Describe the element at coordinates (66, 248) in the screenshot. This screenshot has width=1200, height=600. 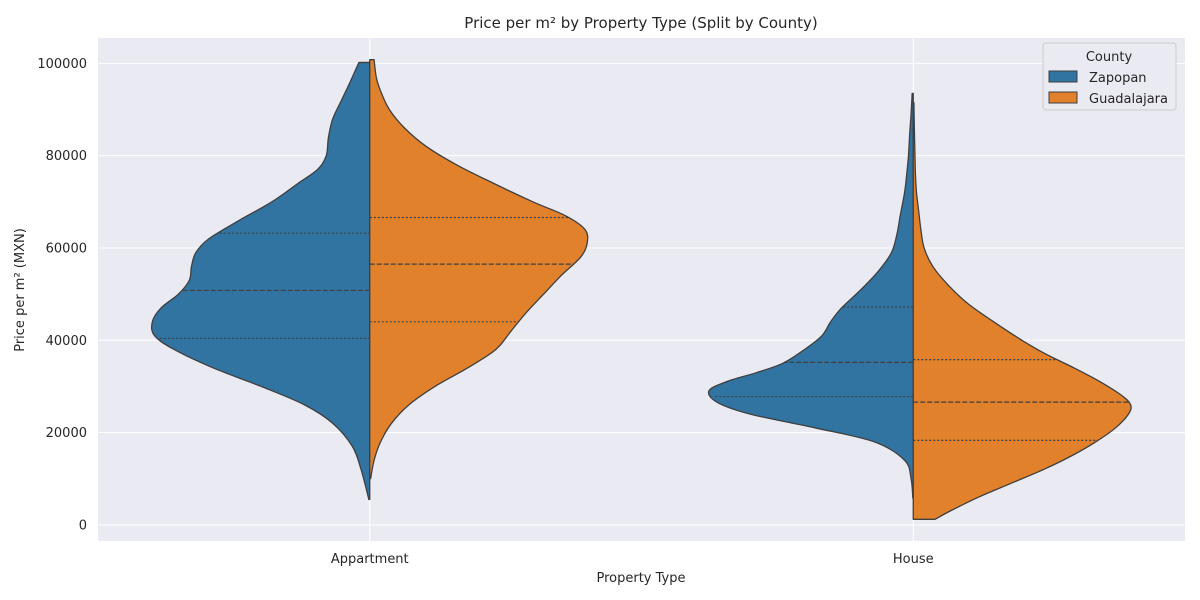
I see `y-tick-label: 60000` at that location.